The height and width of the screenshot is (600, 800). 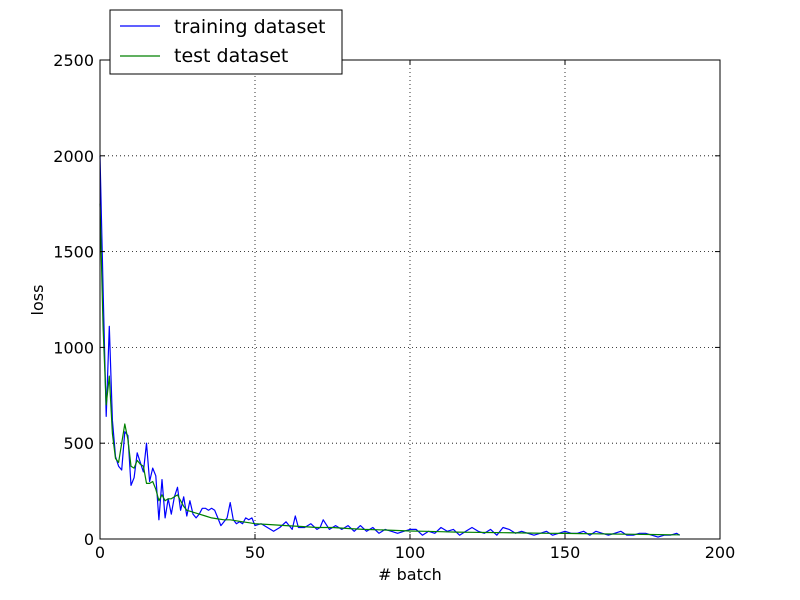 What do you see at coordinates (73, 347) in the screenshot?
I see `y-tick-label: 1000` at bounding box center [73, 347].